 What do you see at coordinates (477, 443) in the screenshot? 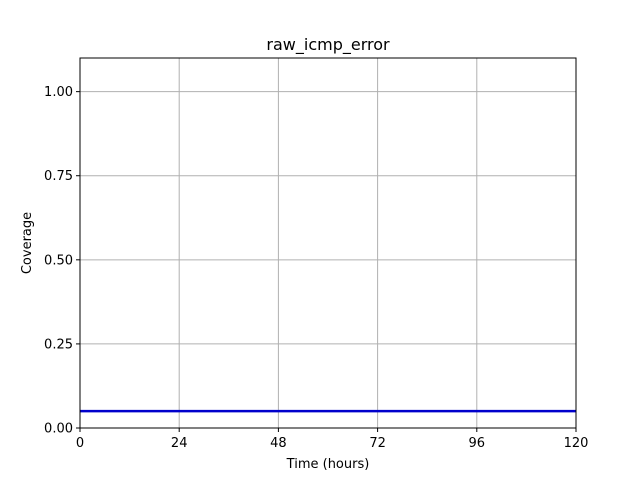
I see `x-tick-label: 96` at bounding box center [477, 443].